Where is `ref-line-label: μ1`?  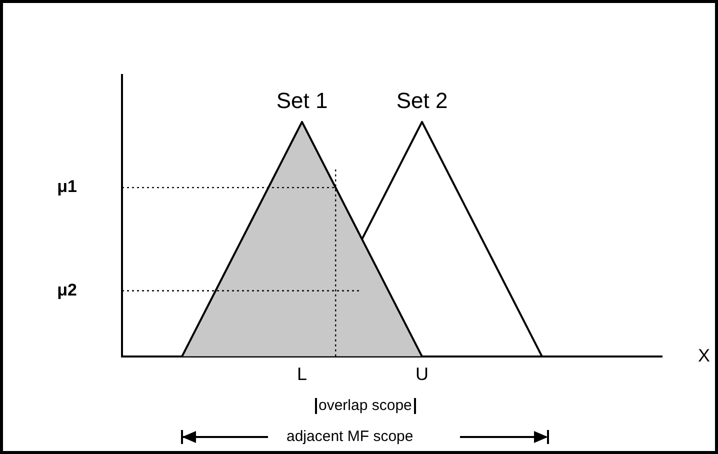 ref-line-label: μ1 is located at coordinates (67, 186).